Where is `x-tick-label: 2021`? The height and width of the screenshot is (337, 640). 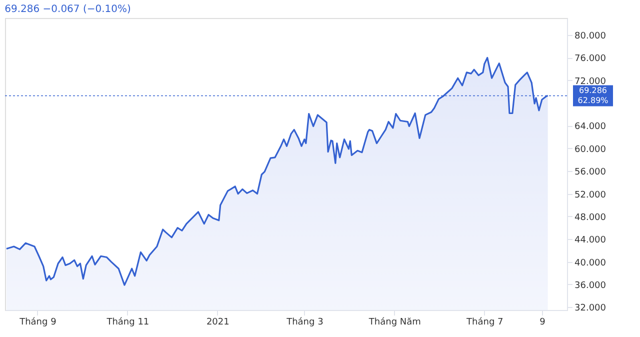 x-tick-label: 2021 is located at coordinates (218, 323).